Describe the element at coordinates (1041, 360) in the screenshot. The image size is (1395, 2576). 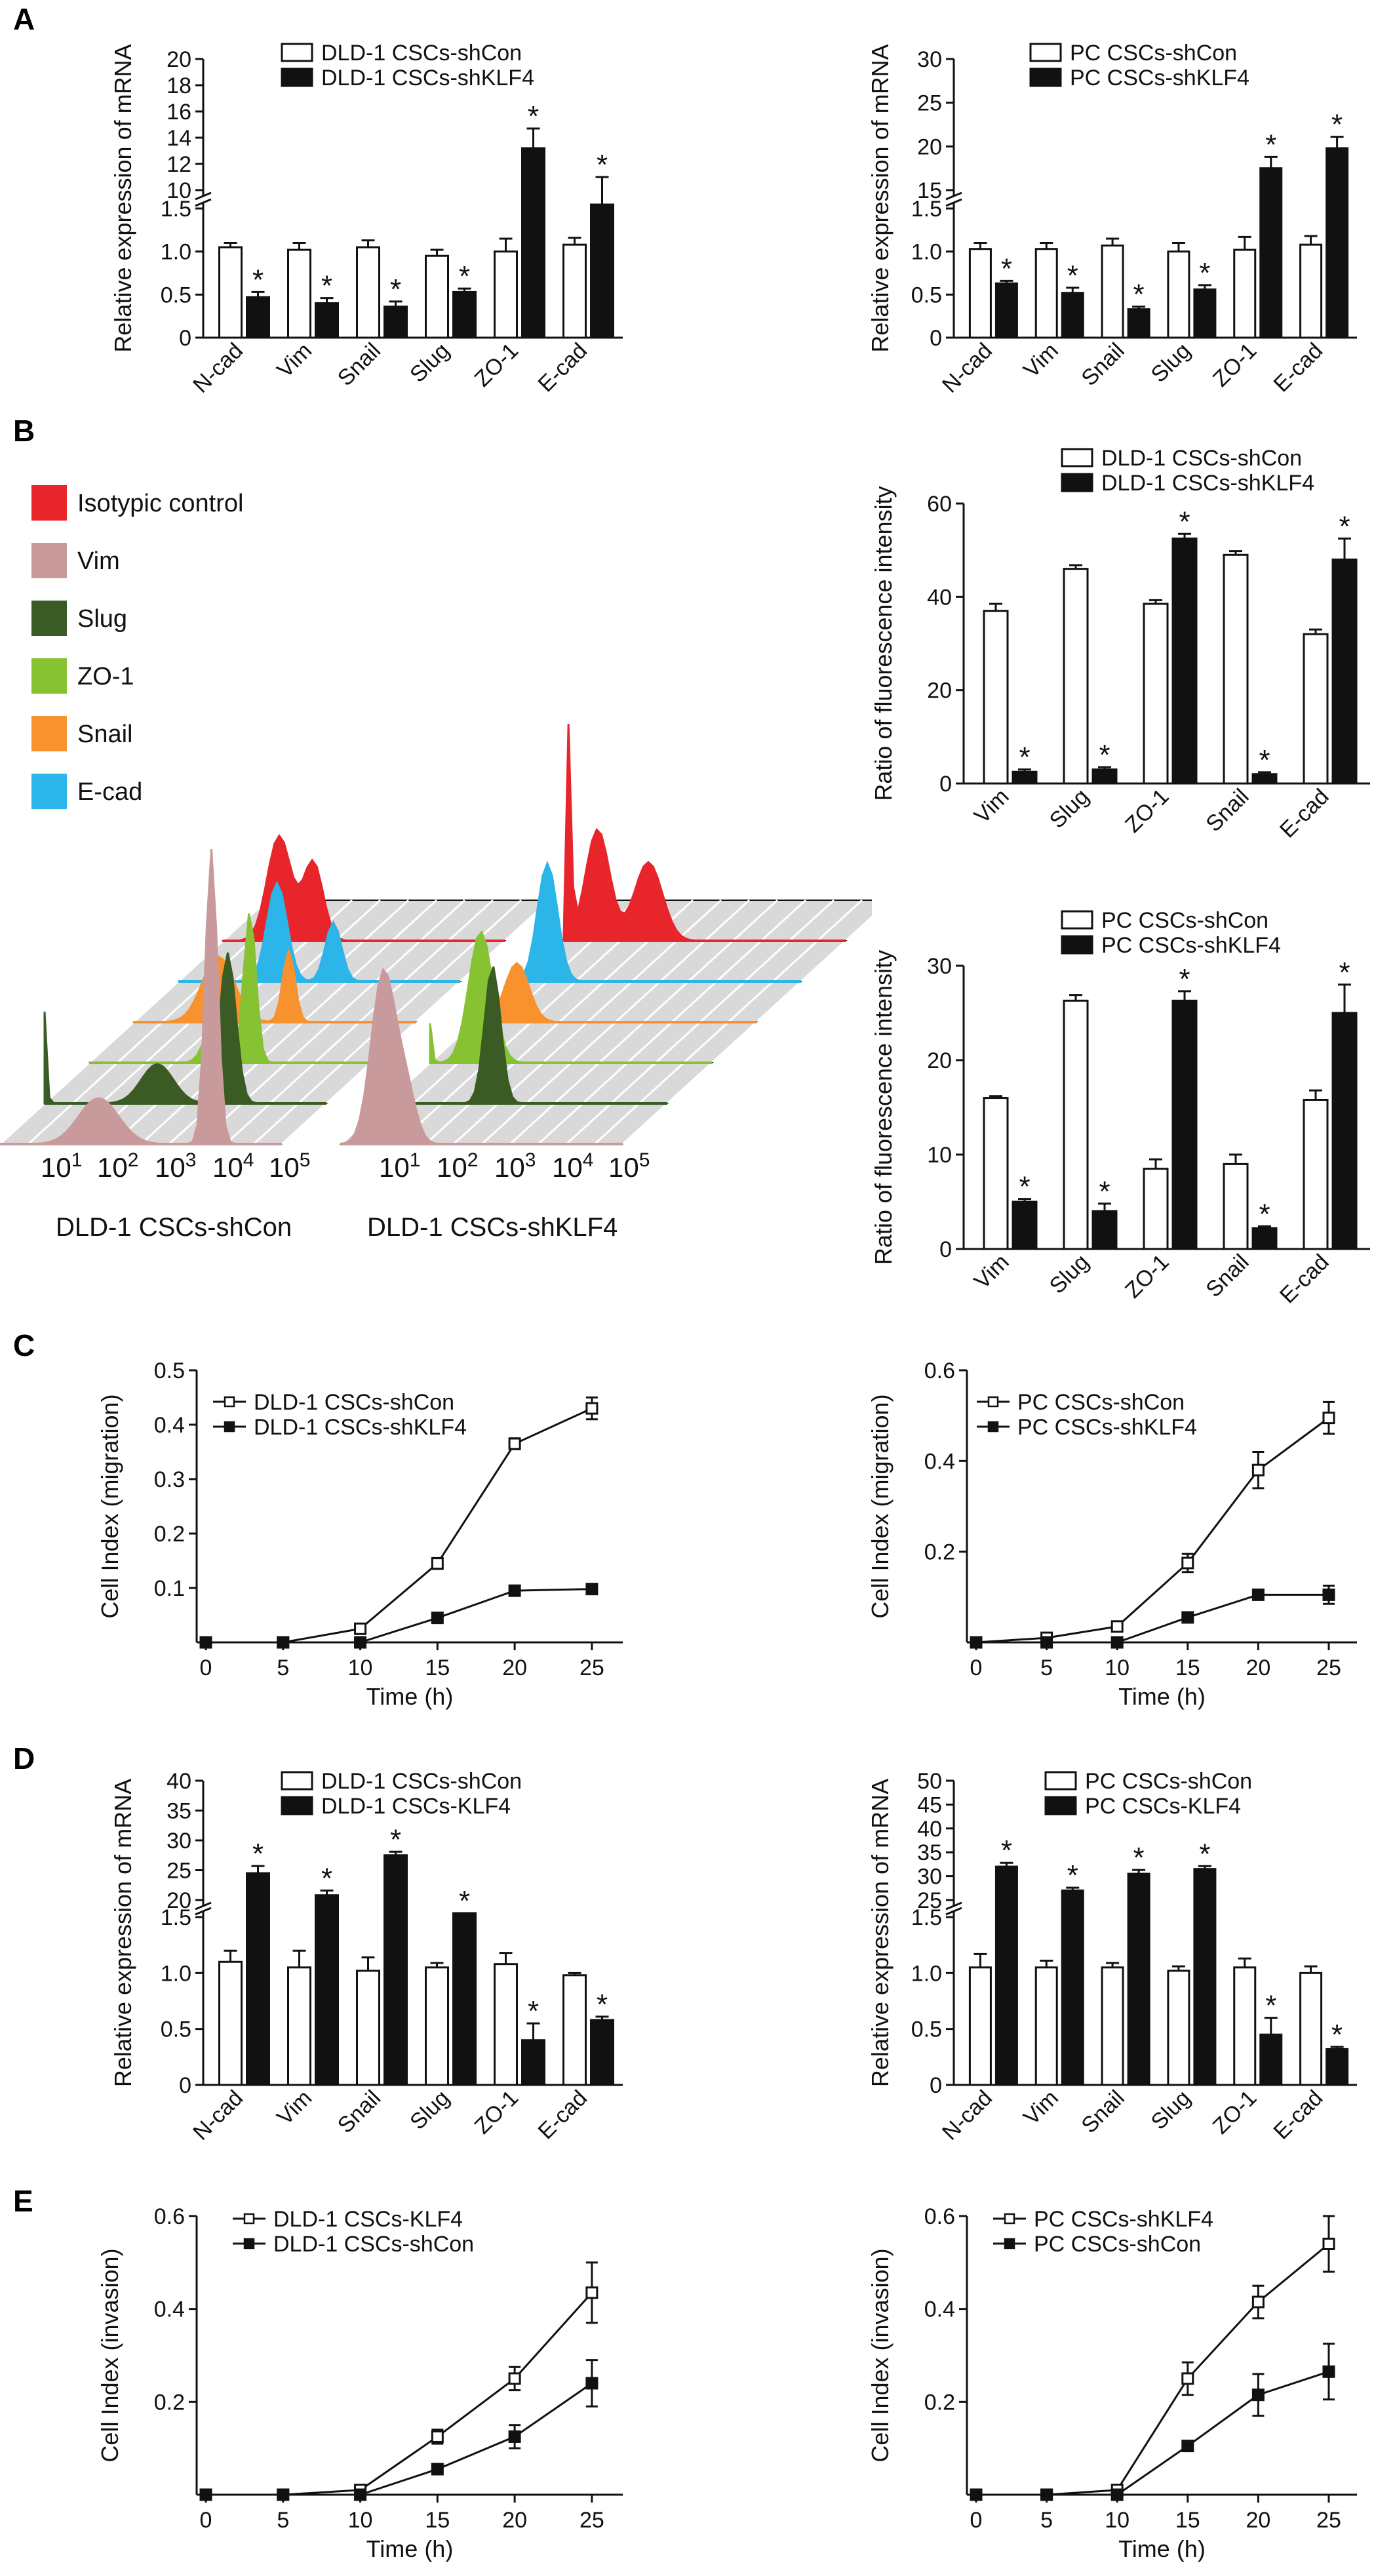
I see `A_right-xtick-1: Vim` at that location.